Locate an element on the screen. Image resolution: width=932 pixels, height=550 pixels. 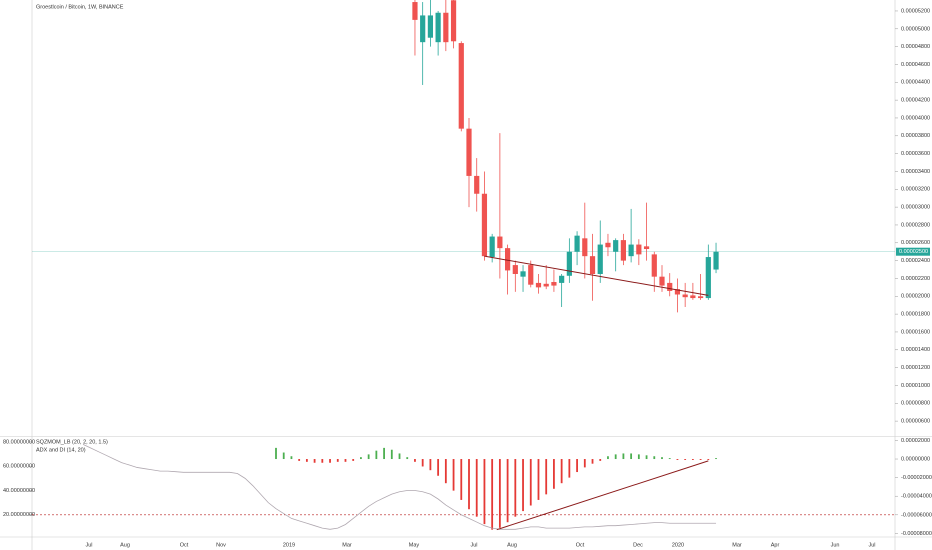
y-tick-label: 0.00002800 is located at coordinates (915, 225).